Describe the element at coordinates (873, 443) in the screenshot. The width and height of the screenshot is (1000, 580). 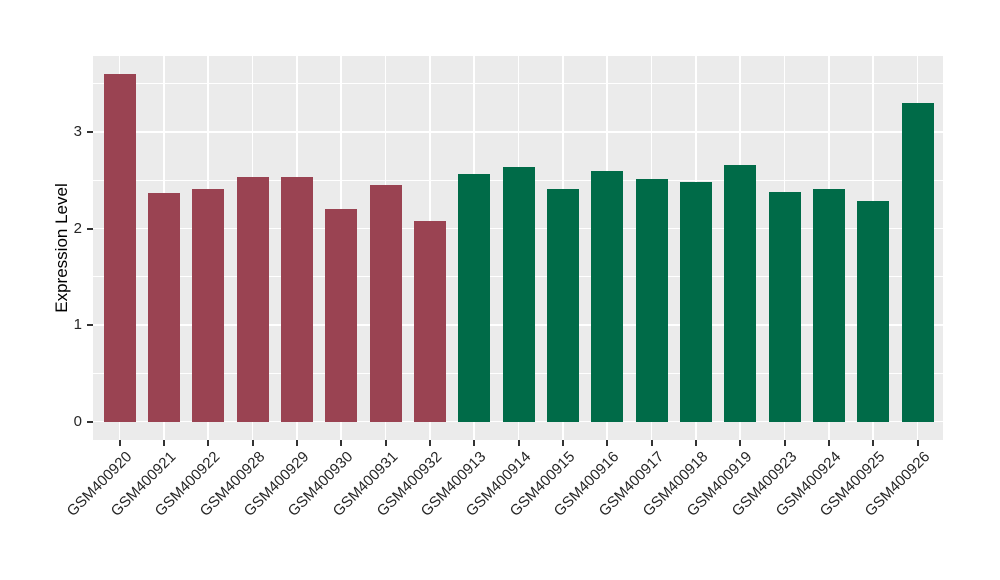
I see `x-tick-GSM400925` at that location.